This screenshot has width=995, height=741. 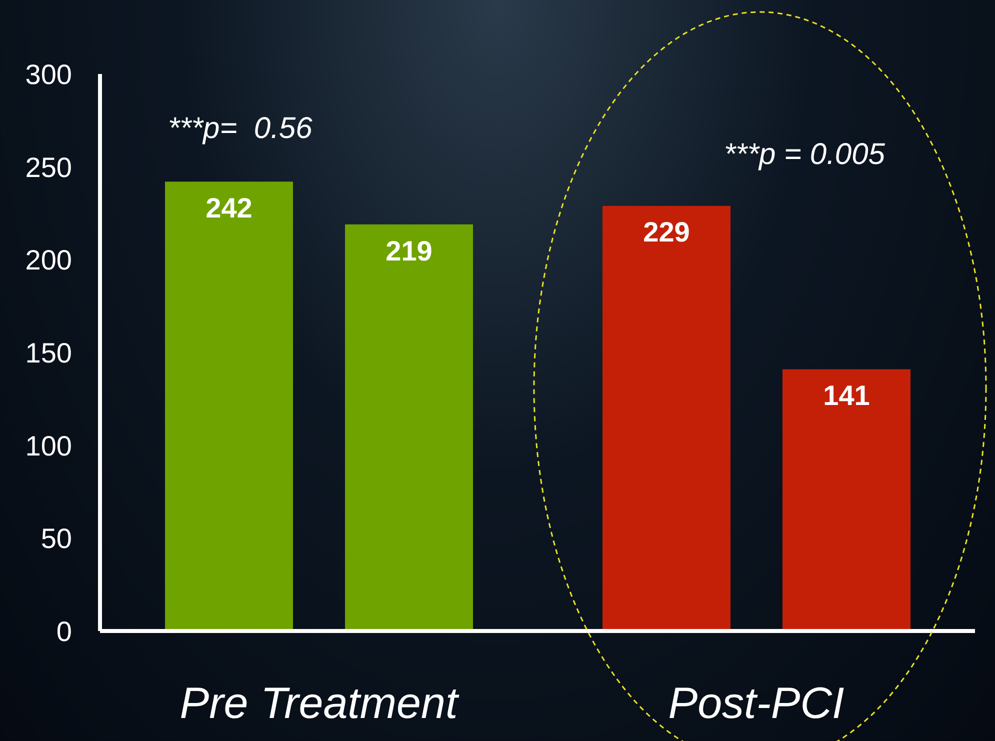 I want to click on y-tick-label: 50, so click(x=56, y=538).